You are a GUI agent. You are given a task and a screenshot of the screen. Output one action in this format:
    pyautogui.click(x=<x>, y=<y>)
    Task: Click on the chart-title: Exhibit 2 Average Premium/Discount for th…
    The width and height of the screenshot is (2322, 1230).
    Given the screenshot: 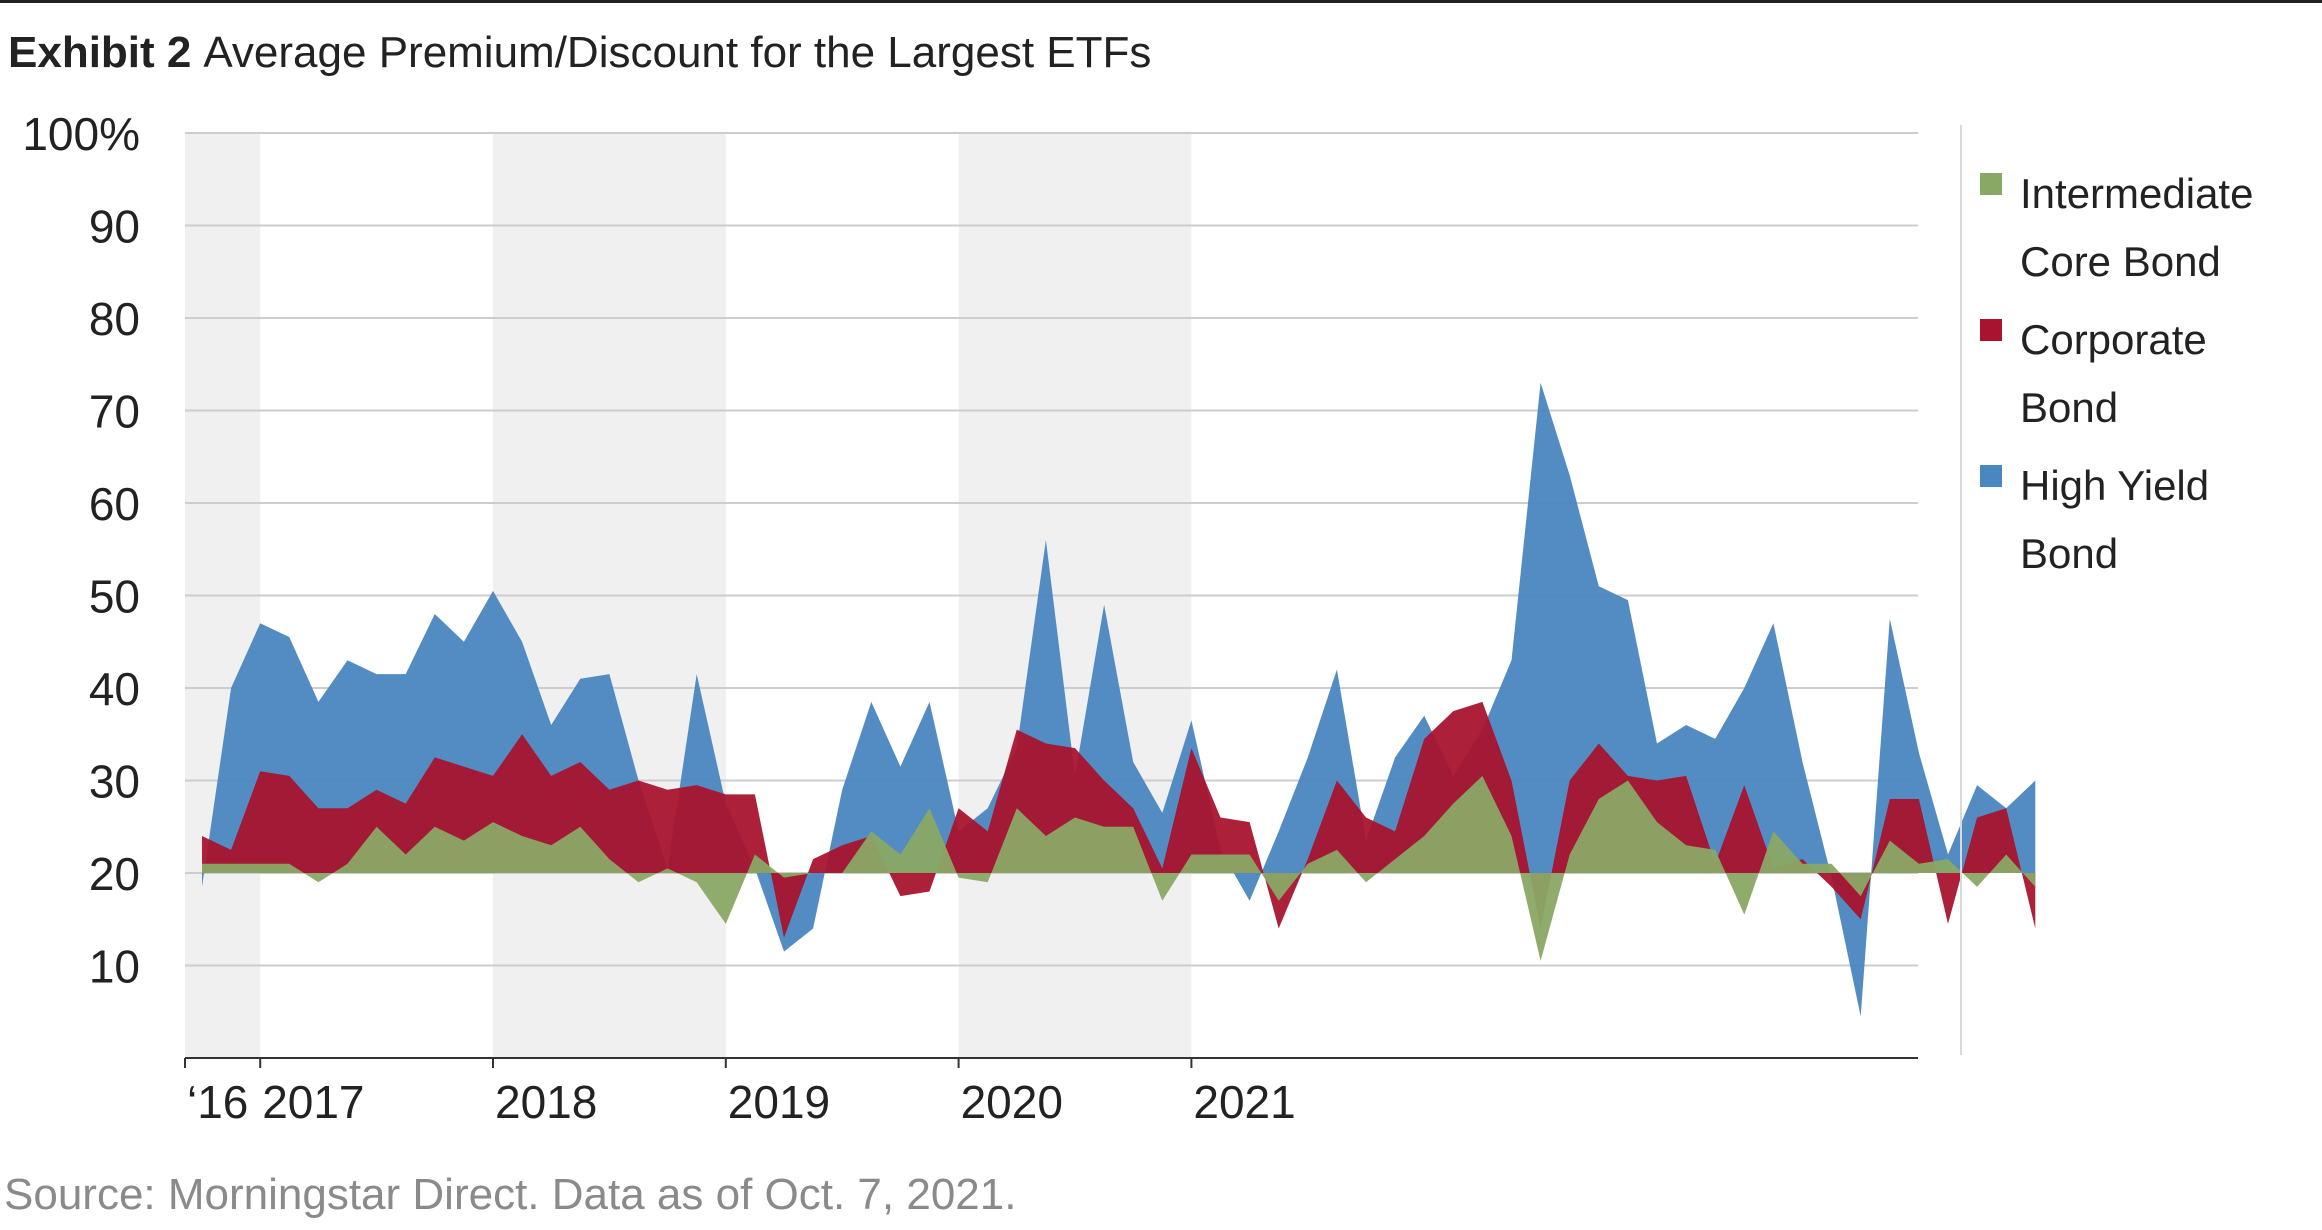 What is the action you would take?
    pyautogui.click(x=579, y=53)
    